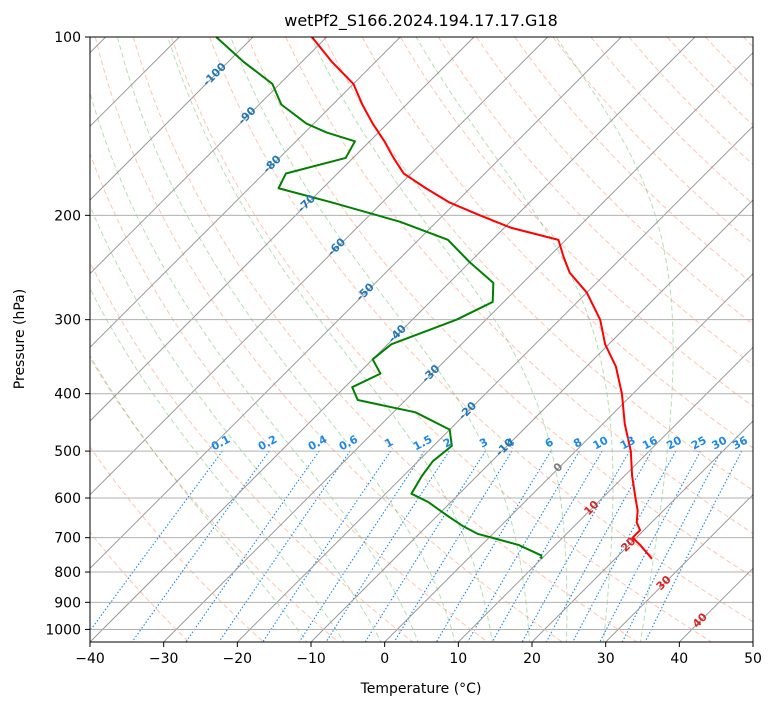 This screenshot has height=708, width=775. I want to click on x-tick-label: −20, so click(238, 659).